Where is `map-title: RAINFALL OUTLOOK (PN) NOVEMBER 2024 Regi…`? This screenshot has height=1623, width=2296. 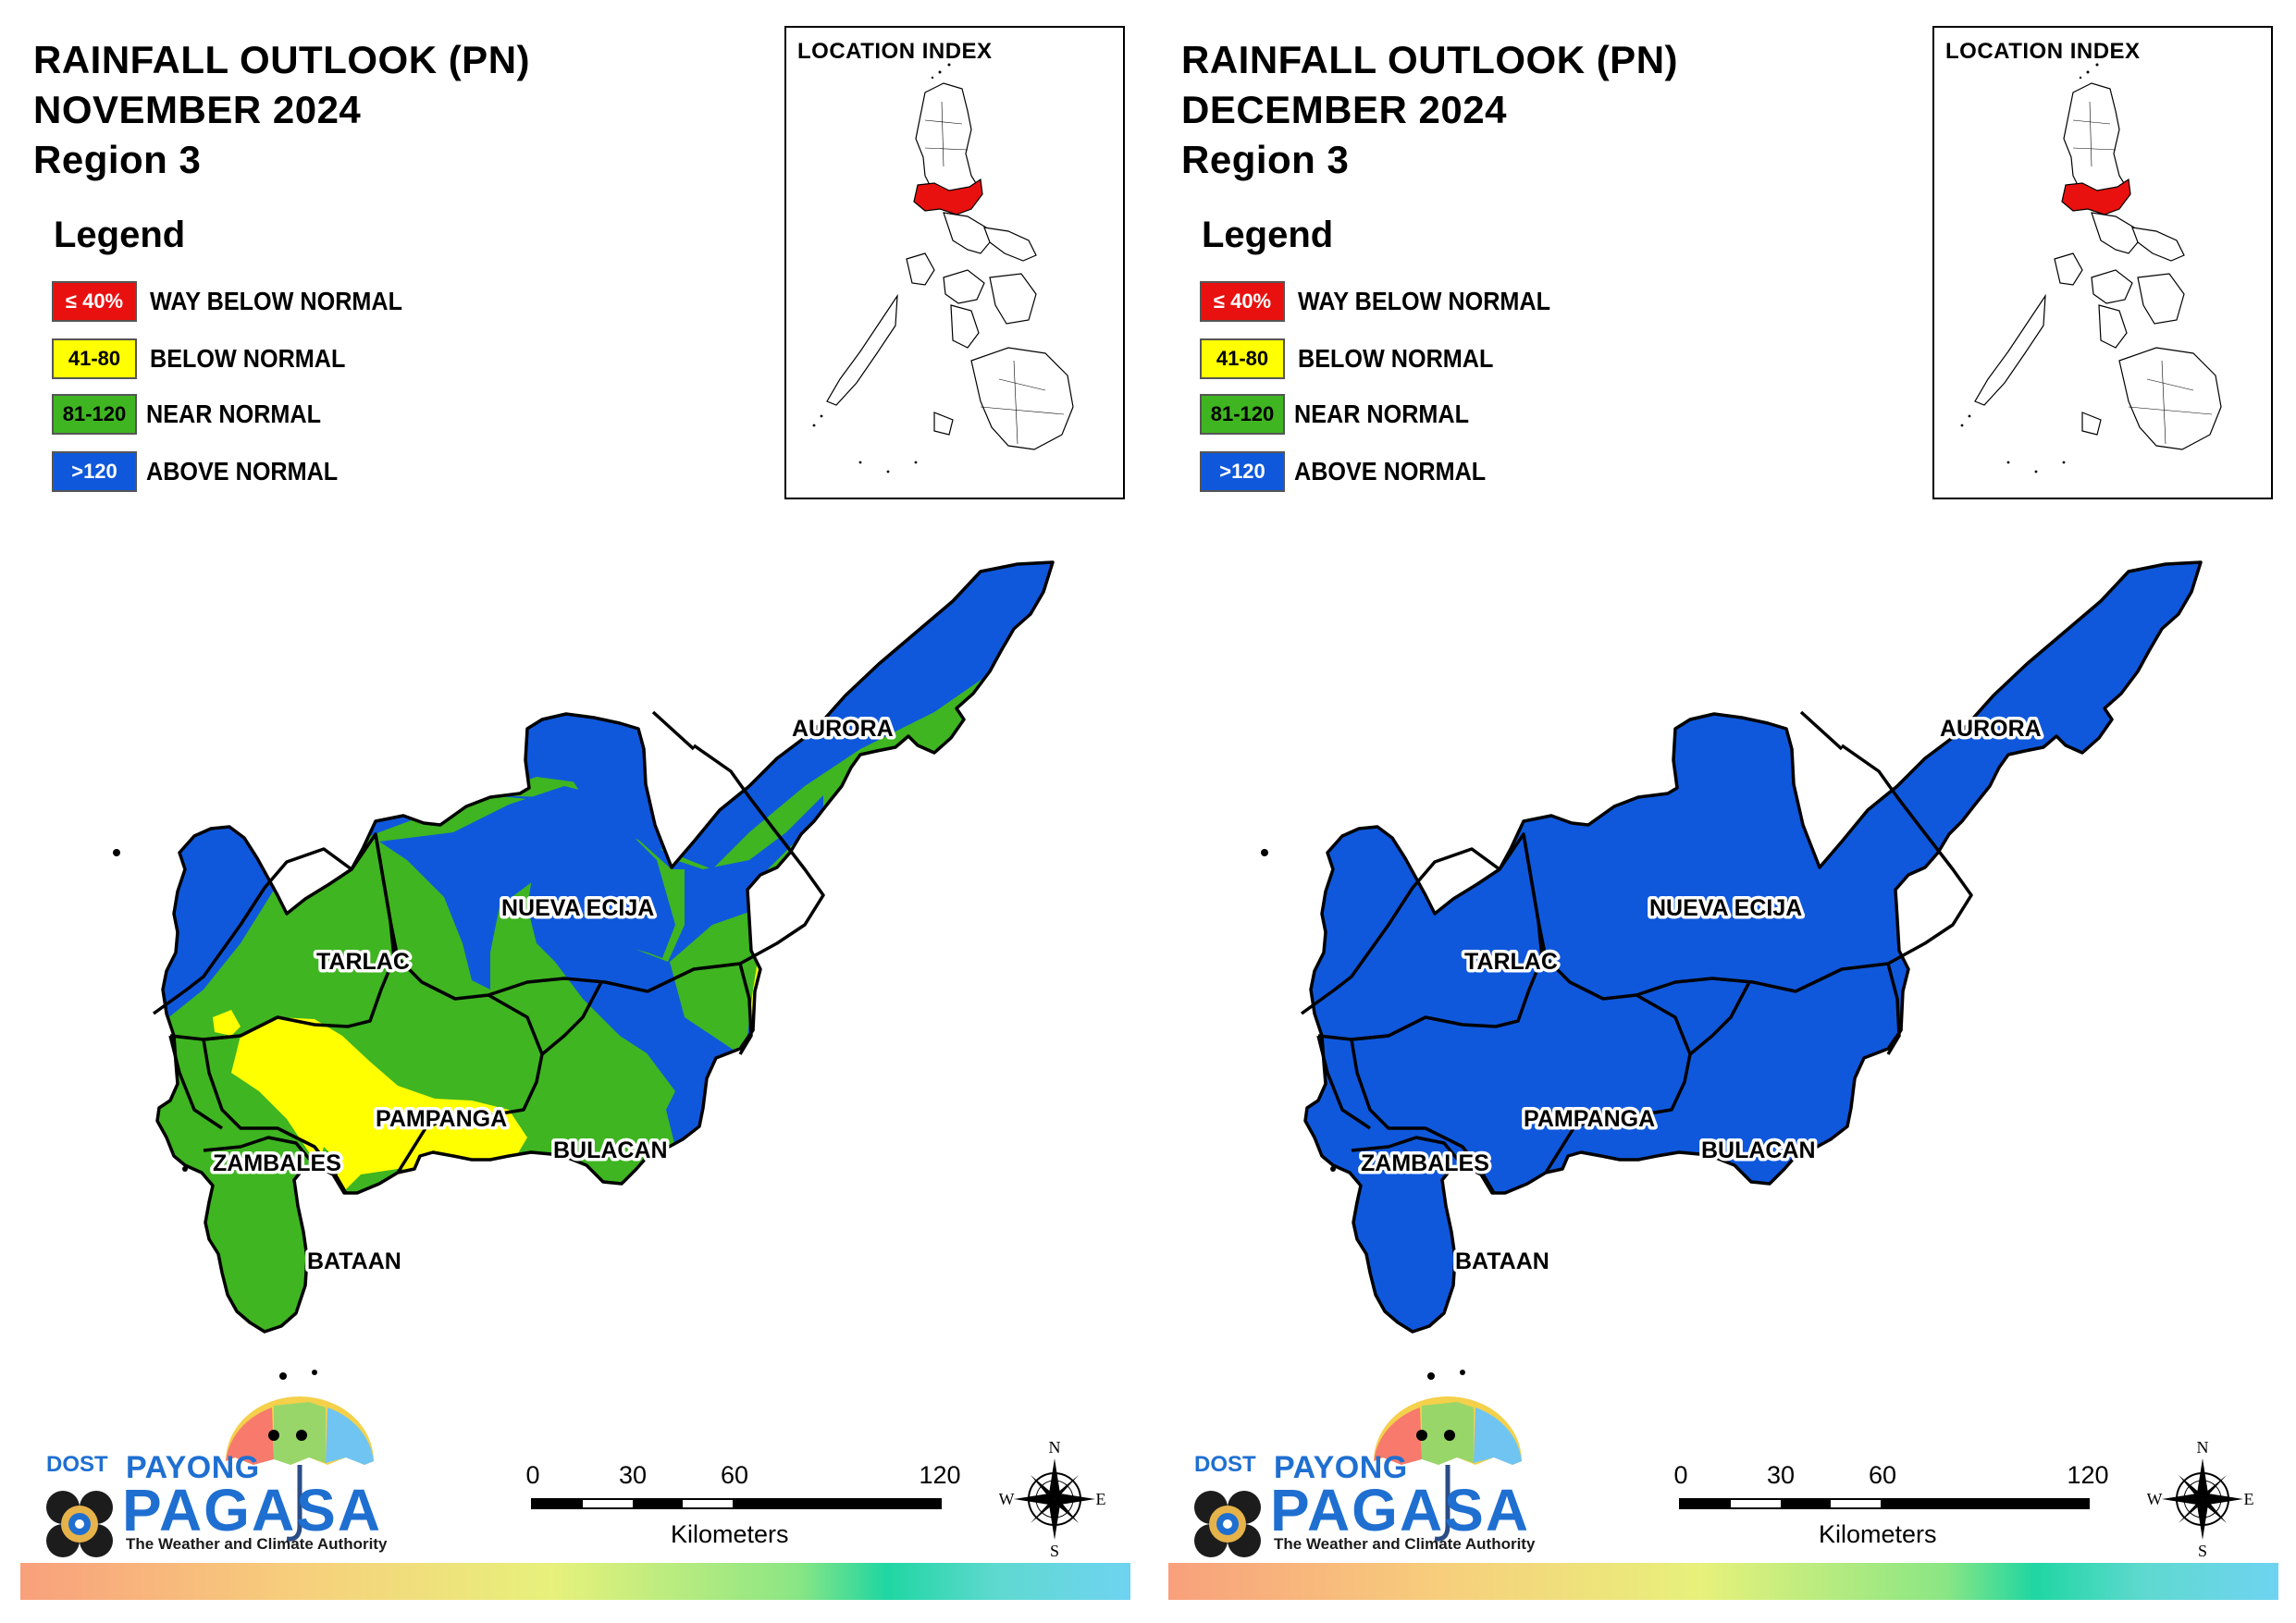
map-title: RAINFALL OUTLOOK (PN) NOVEMBER 2024 Regi… is located at coordinates (281, 110).